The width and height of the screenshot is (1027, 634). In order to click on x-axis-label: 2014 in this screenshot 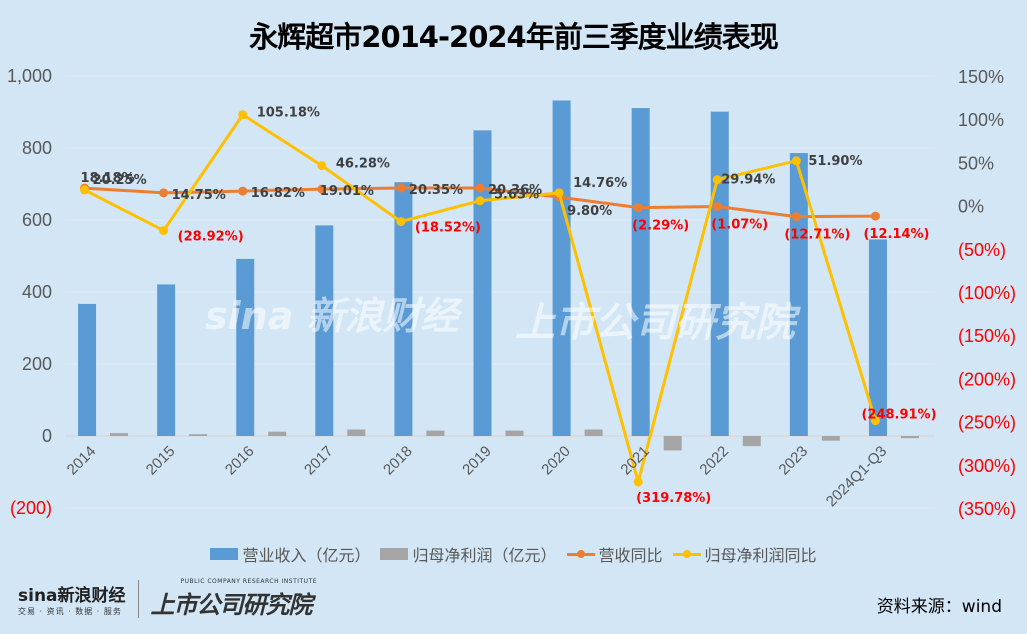, I will do `click(82, 461)`.